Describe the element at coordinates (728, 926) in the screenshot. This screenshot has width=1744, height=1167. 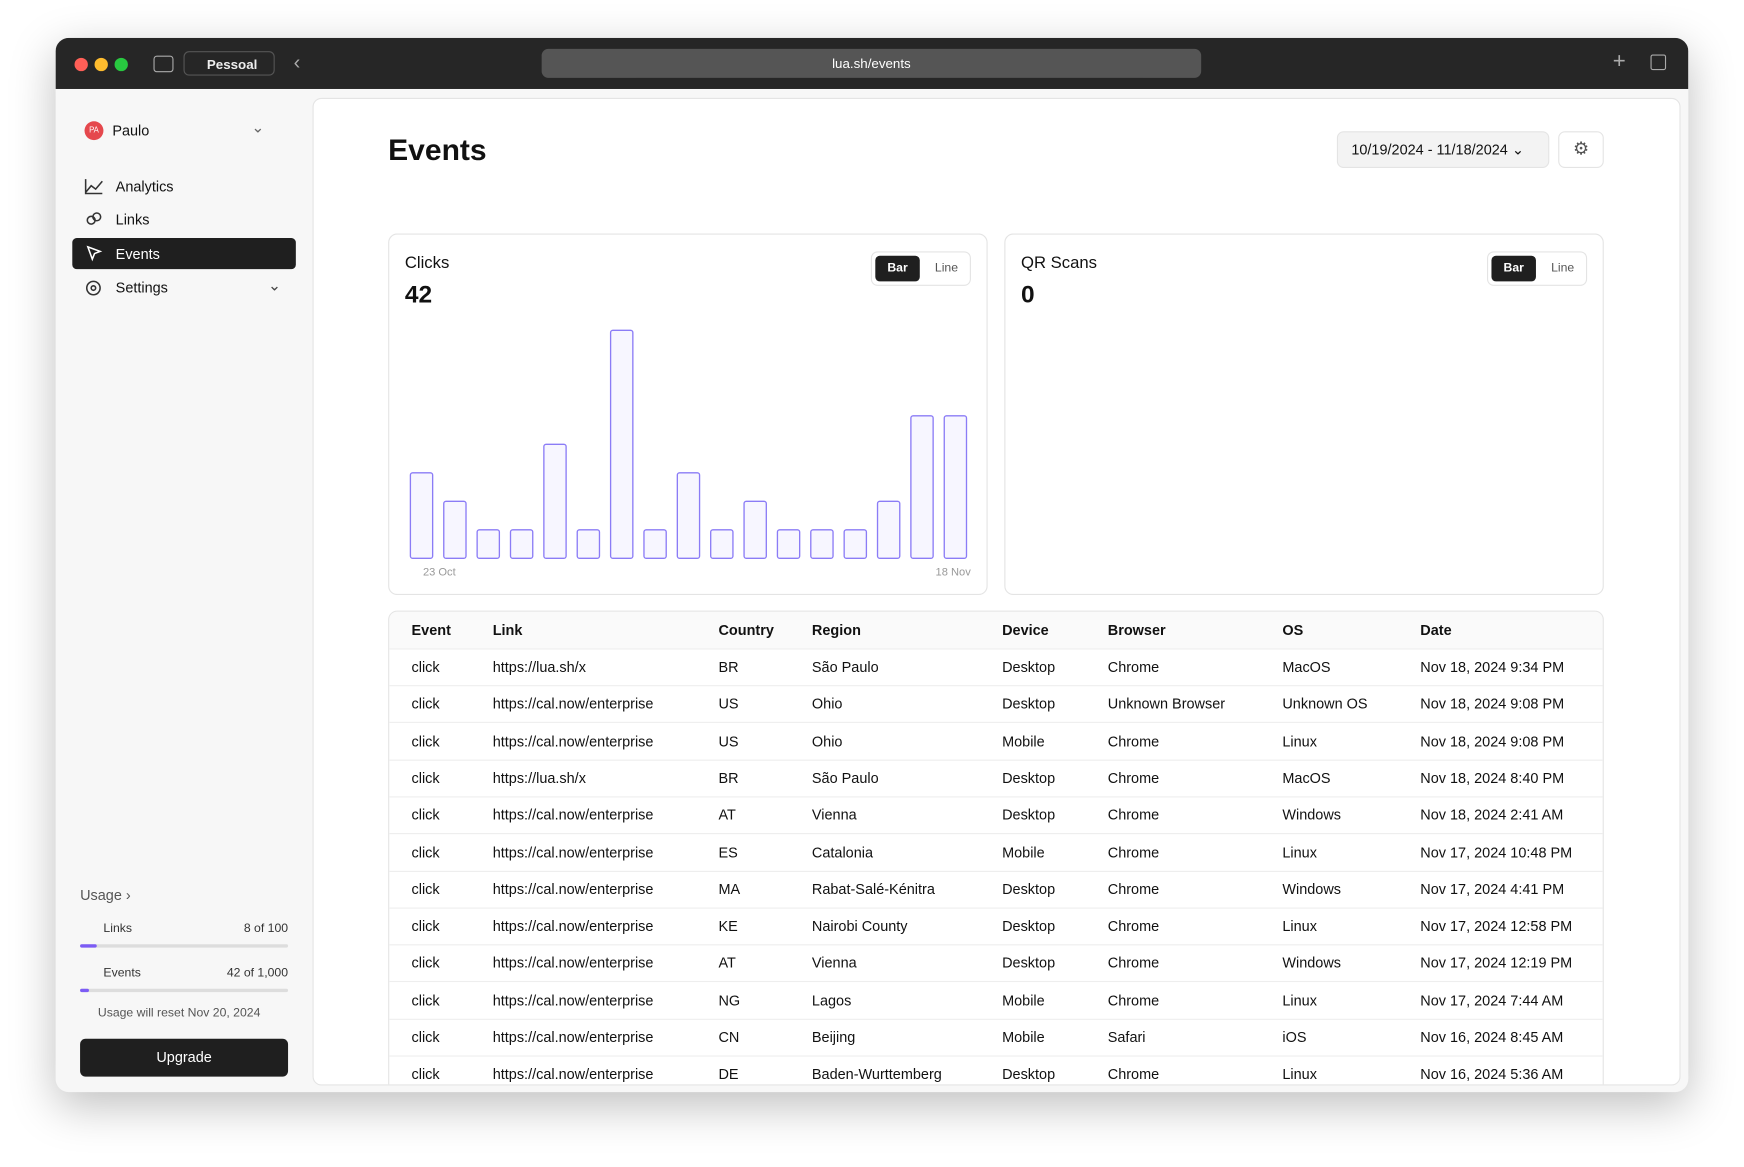
I see `table-cell: KE` at that location.